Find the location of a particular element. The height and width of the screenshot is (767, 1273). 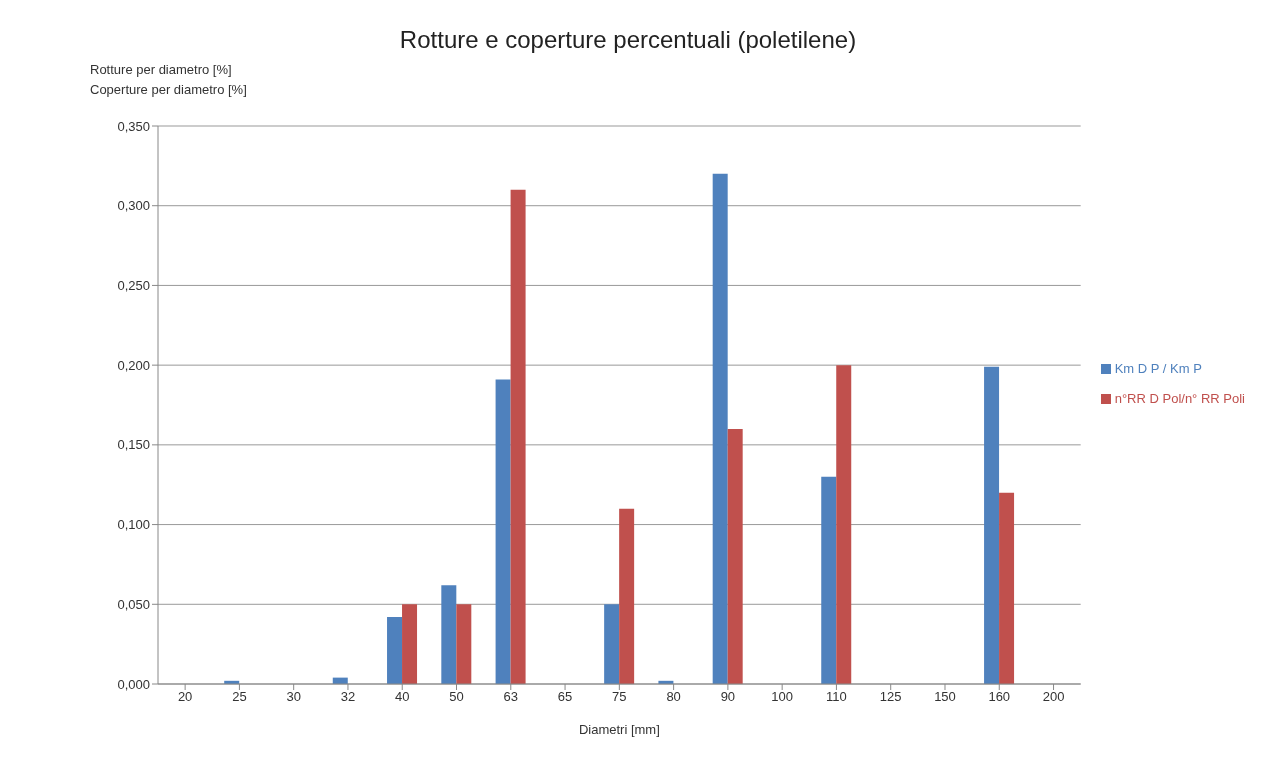

x-tick-label: 30 is located at coordinates (293, 697).